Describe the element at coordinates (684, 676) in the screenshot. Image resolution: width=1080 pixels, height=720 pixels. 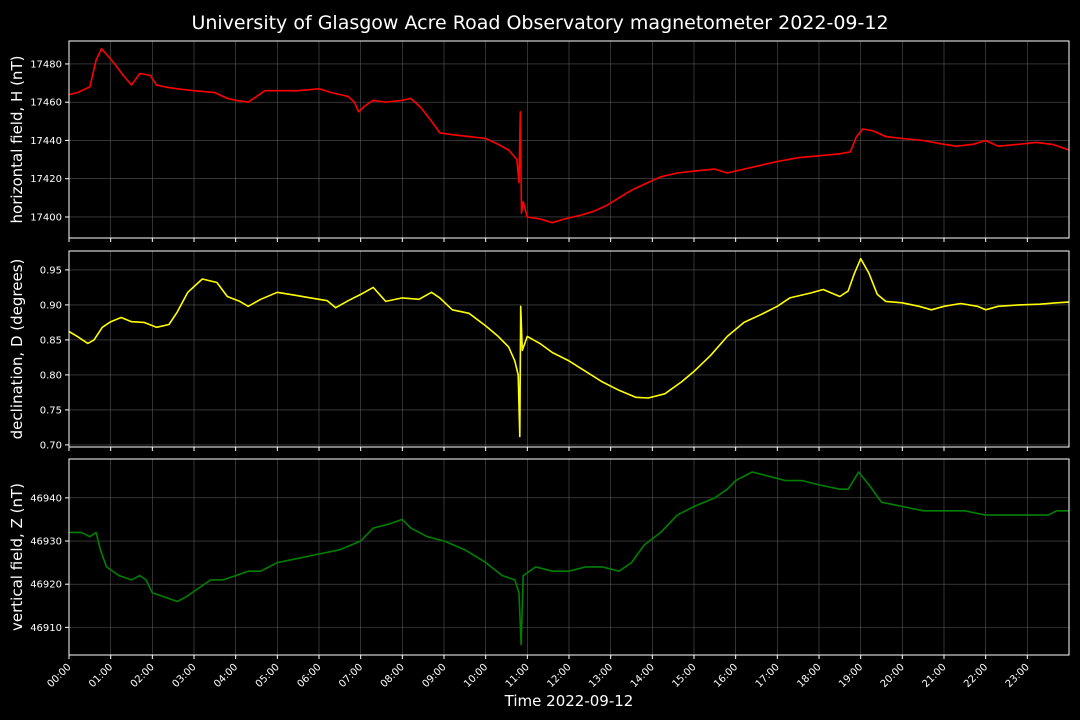
I see `x-tick-label: 15:00` at that location.